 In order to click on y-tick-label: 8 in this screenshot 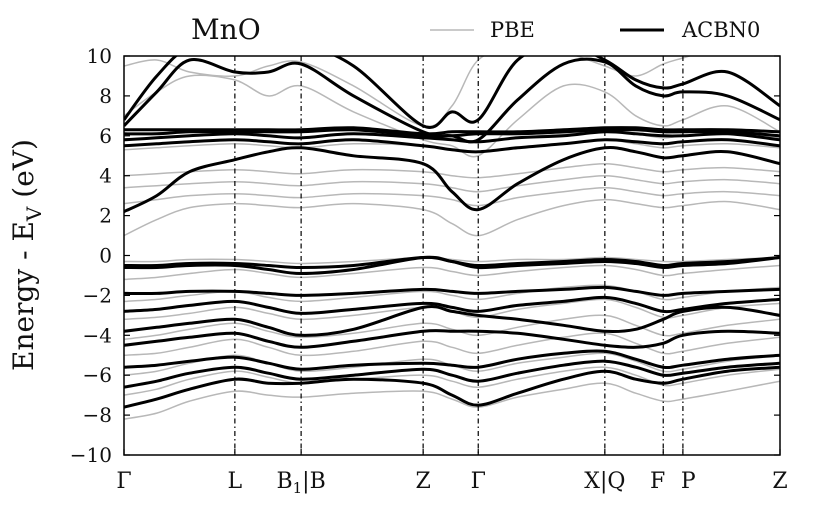, I will do `click(105, 96)`.